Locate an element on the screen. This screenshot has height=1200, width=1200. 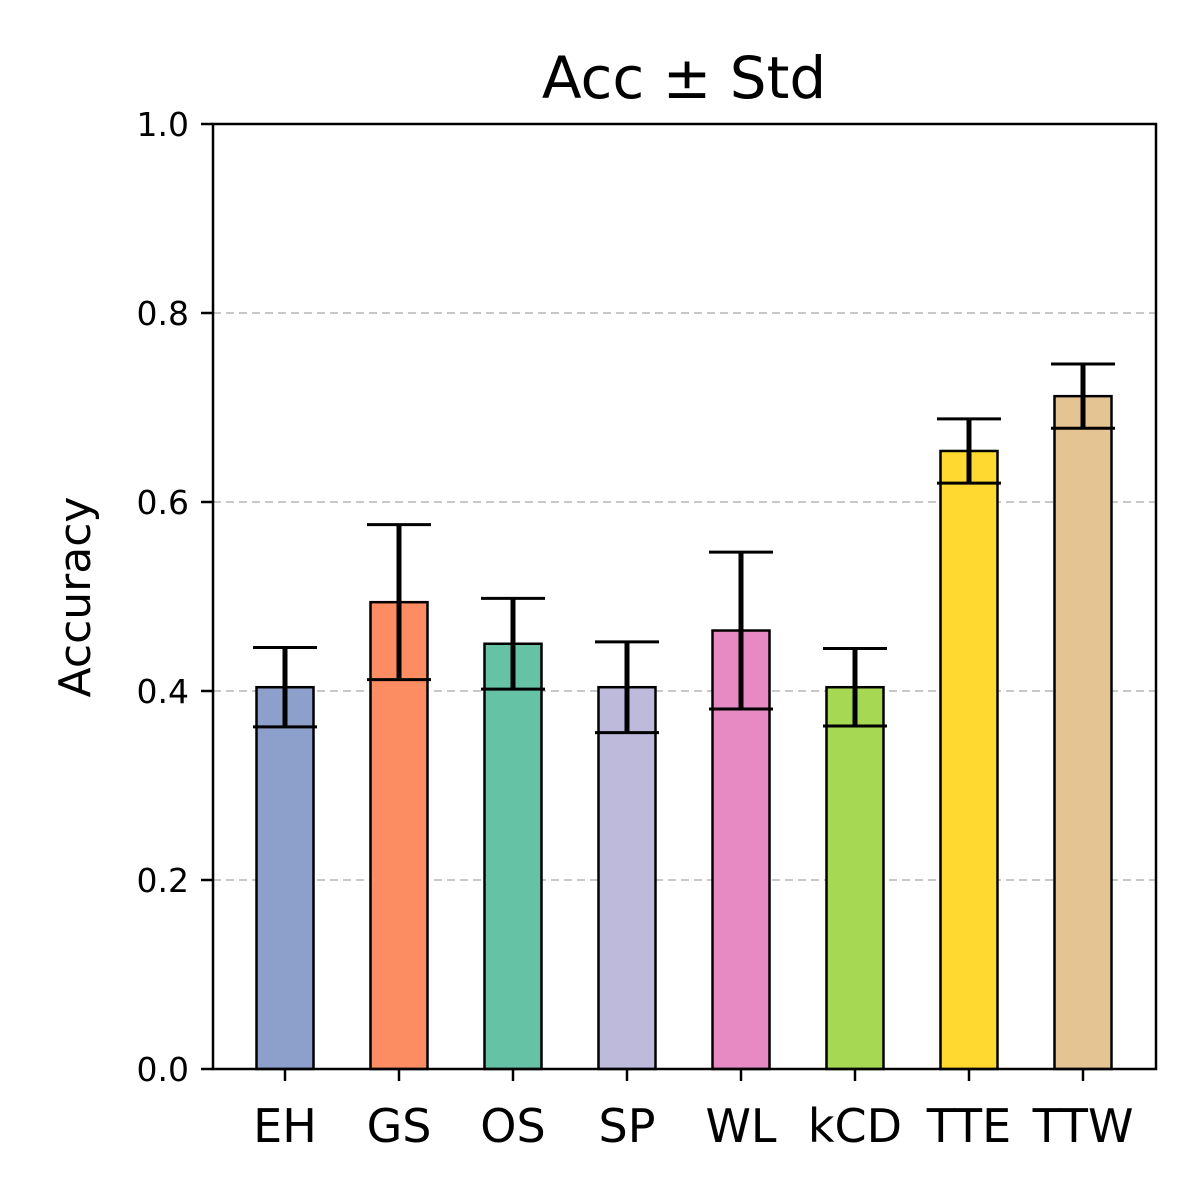
y-tick-label: 0.2 is located at coordinates (163, 880).